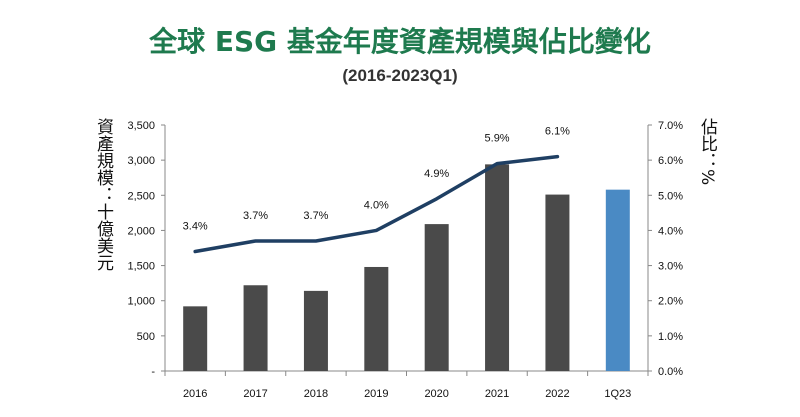 The height and width of the screenshot is (417, 800). I want to click on share-line-series, so click(376, 204).